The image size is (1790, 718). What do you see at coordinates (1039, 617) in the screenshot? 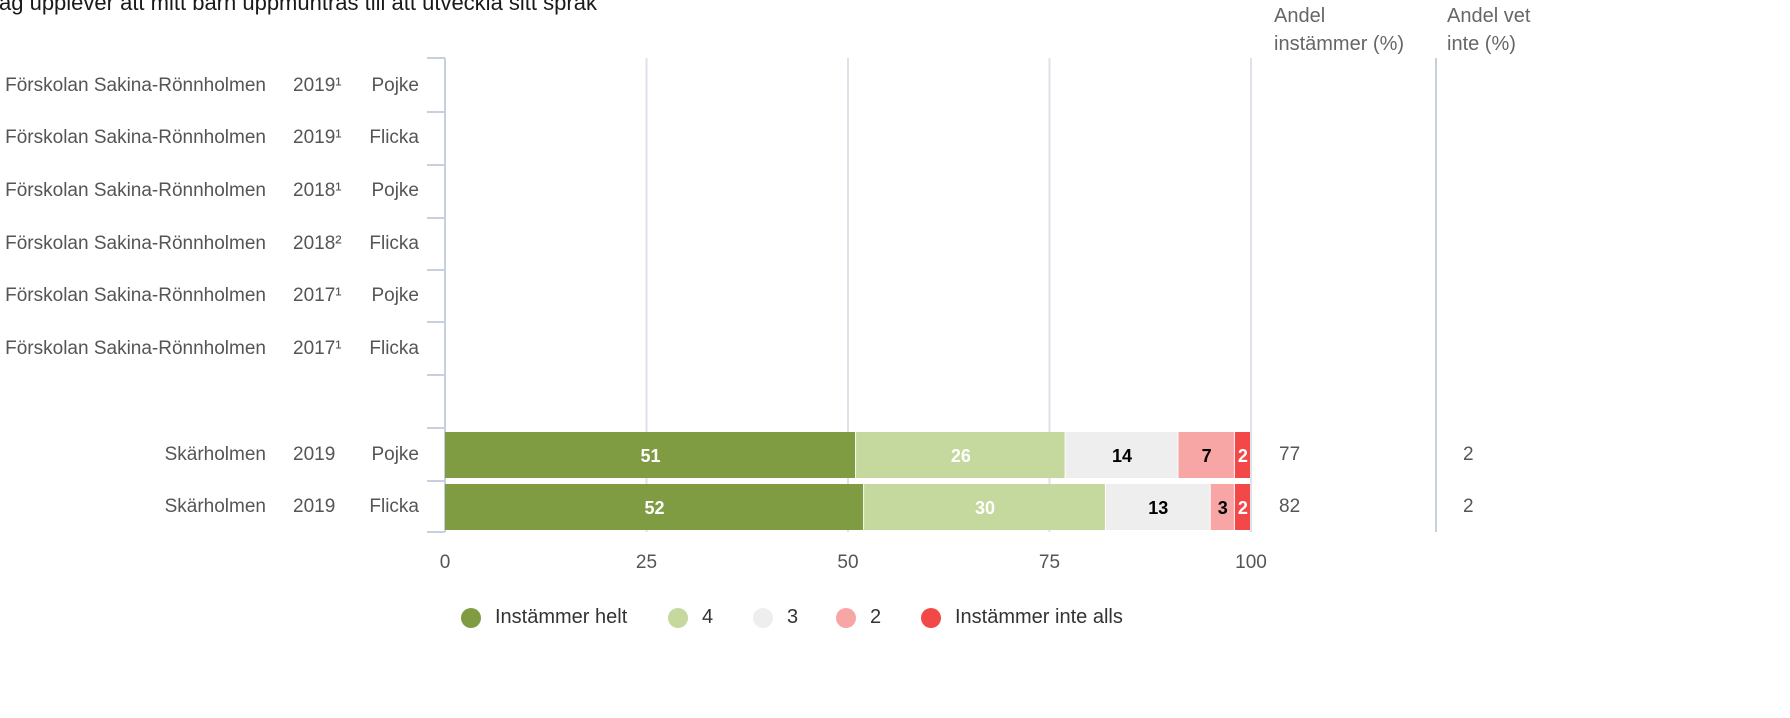
I see `legend-label: Instämmer inte alls` at bounding box center [1039, 617].